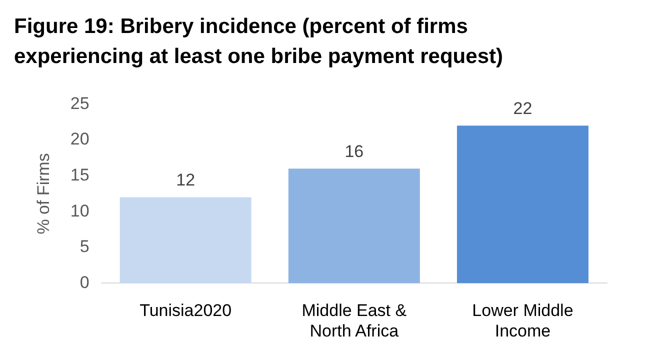 This screenshot has height=360, width=647. I want to click on data-label: 16, so click(354, 151).